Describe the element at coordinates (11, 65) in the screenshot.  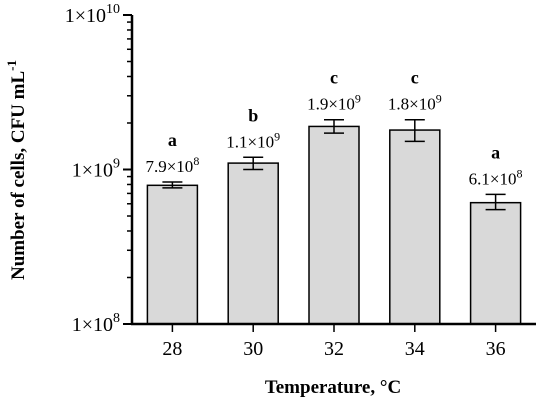
I see `y-axis-title-sup: -1` at that location.